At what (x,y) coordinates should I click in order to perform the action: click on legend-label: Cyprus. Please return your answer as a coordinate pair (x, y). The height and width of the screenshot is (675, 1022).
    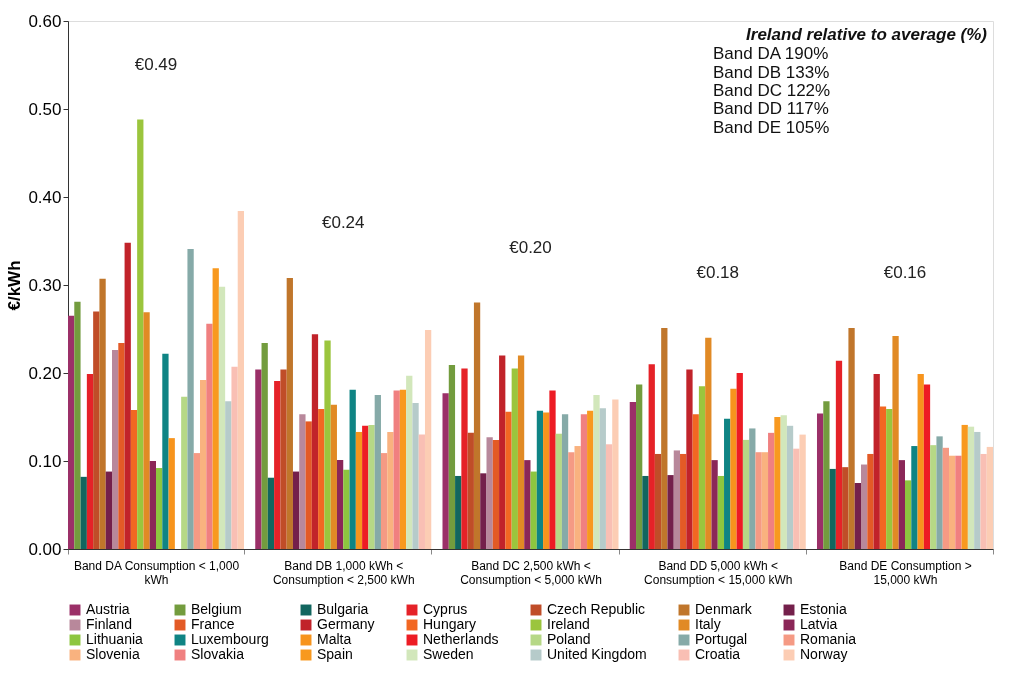
    Looking at the image, I should click on (445, 609).